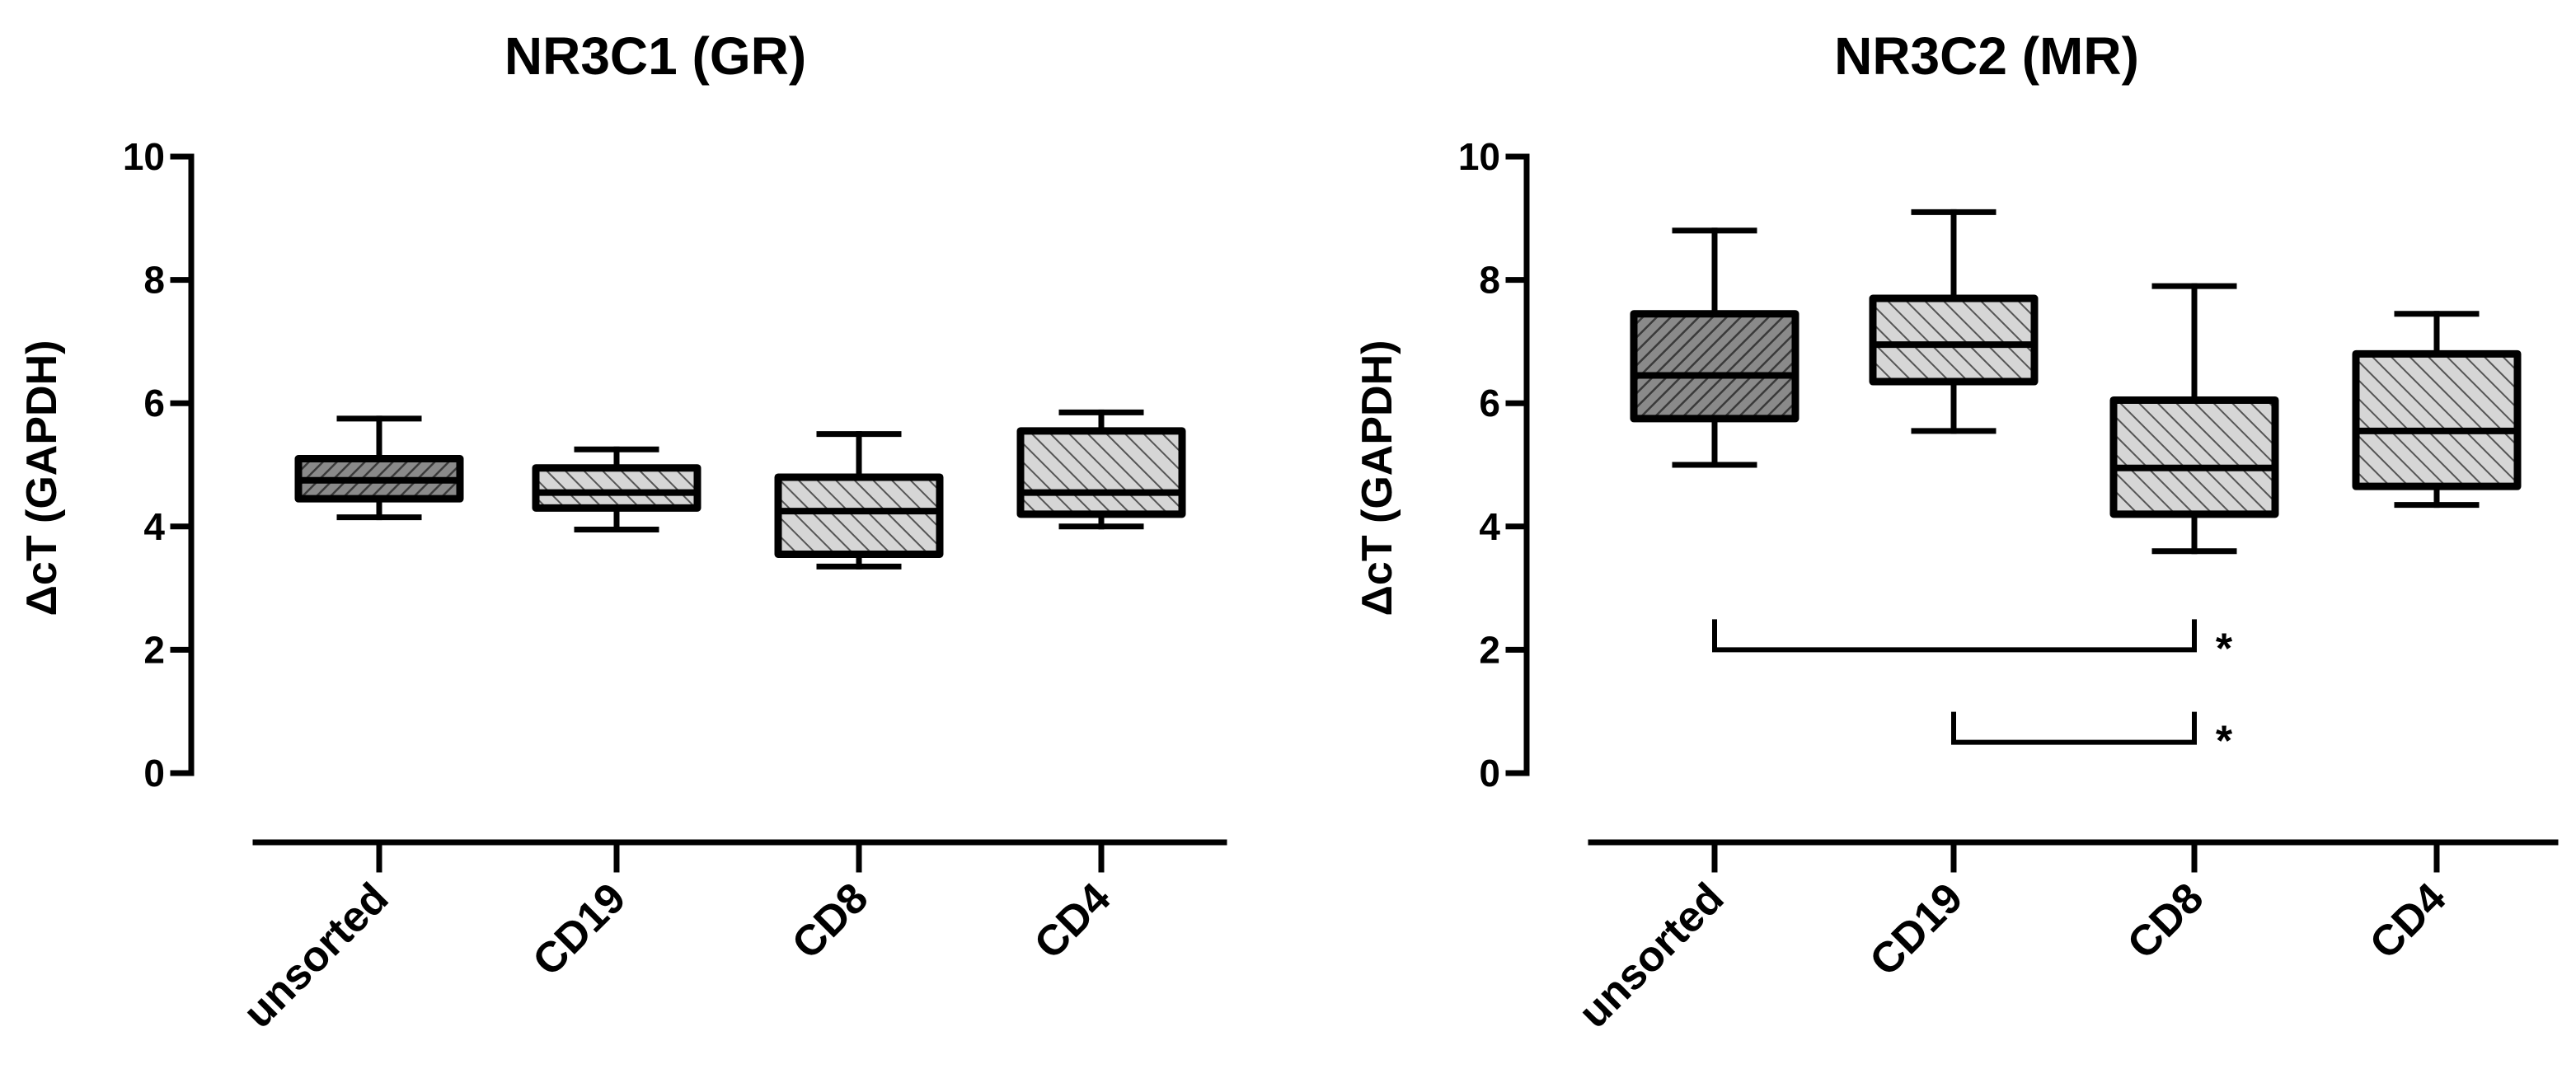 This screenshot has height=1083, width=2576. What do you see at coordinates (1987, 56) in the screenshot?
I see `chart-title: NR3C2 (MR)` at bounding box center [1987, 56].